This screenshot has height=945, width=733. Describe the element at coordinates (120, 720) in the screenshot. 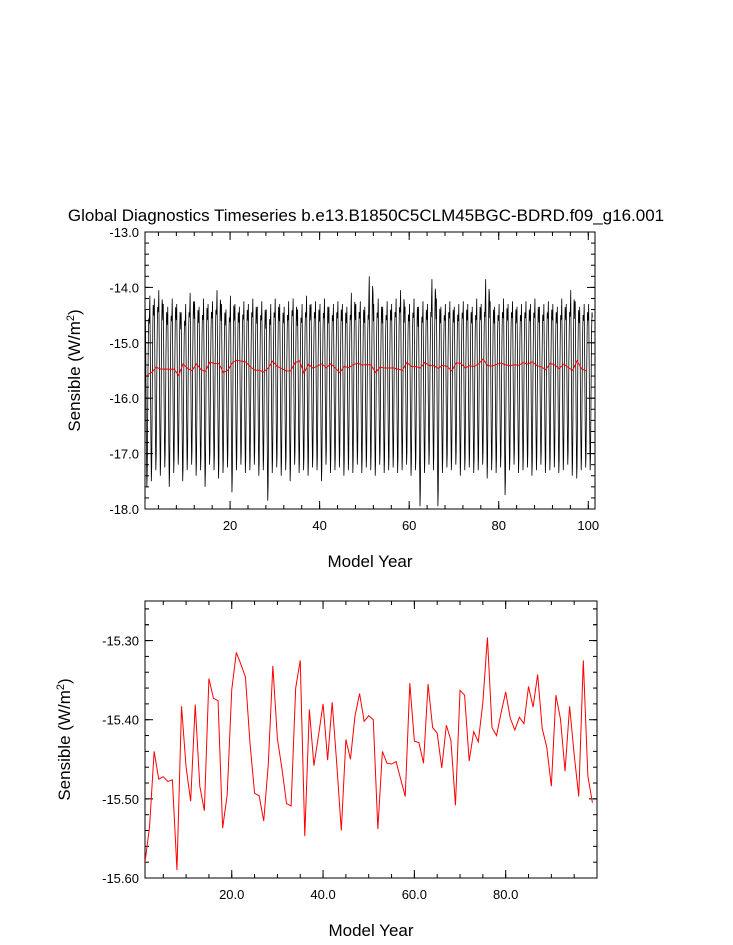

I see `y-tick-label: -15.40` at that location.